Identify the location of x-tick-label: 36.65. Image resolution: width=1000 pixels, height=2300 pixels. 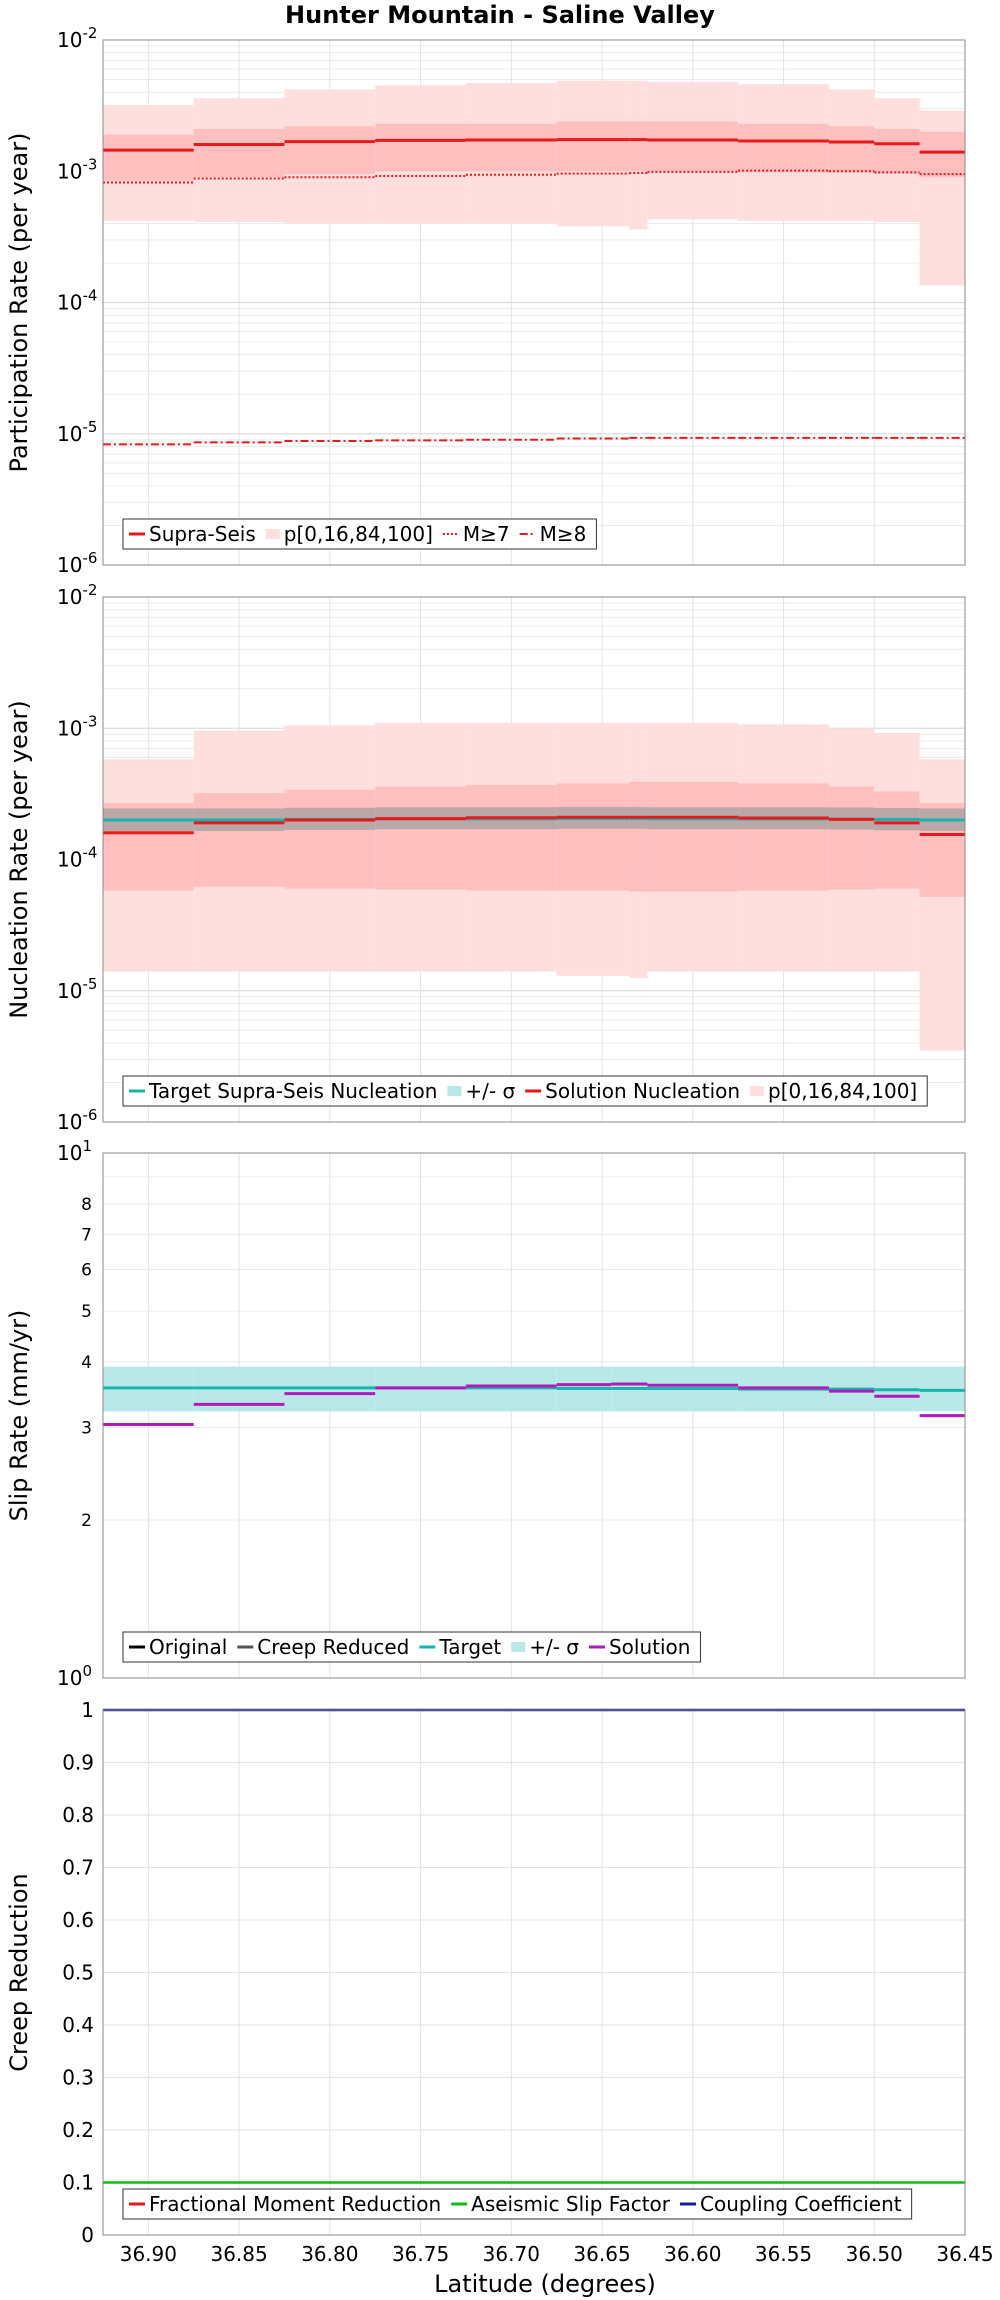
(601, 2254).